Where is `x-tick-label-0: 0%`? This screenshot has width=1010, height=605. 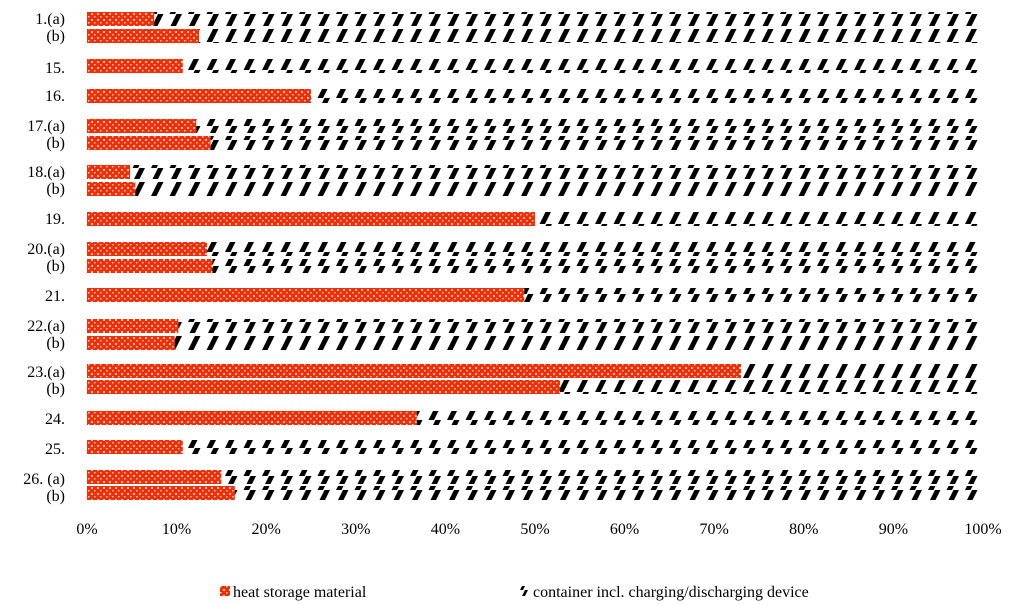
x-tick-label-0: 0% is located at coordinates (86, 529).